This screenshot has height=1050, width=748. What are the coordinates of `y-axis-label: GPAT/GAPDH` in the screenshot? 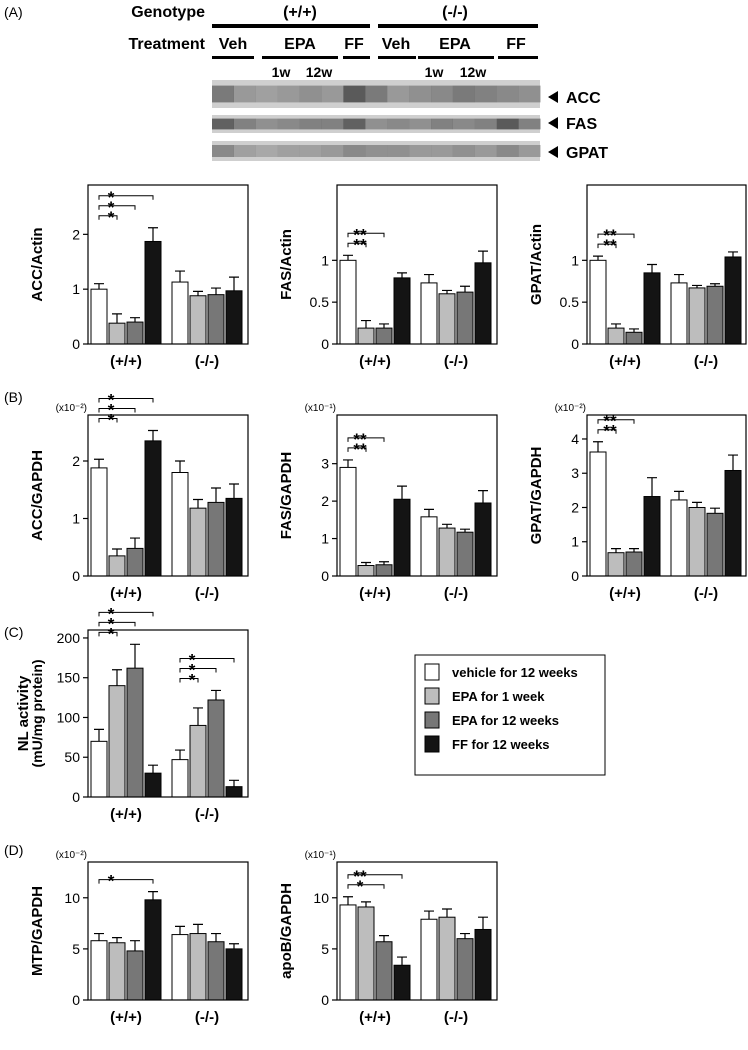 It's located at (536, 496).